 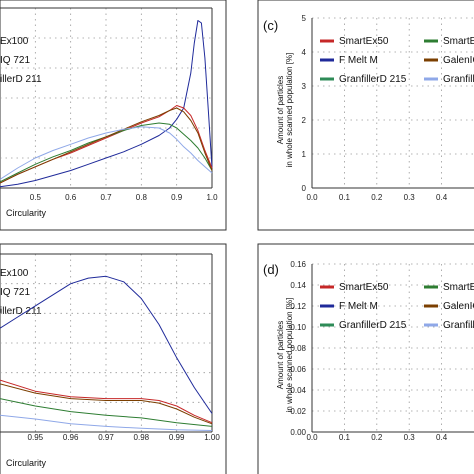 What do you see at coordinates (21, 79) in the screenshot?
I see `panel-a-legend-3: illerD 211` at bounding box center [21, 79].